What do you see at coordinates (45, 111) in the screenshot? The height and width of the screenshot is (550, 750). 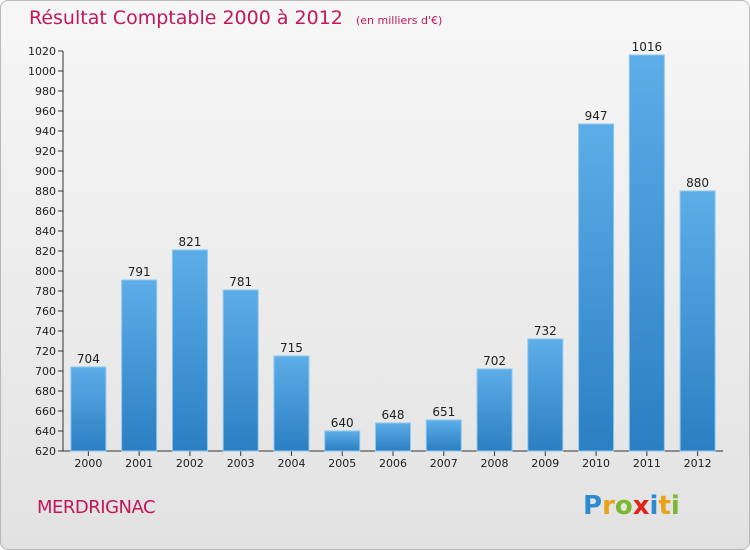 I see `y-tick-label: 960` at bounding box center [45, 111].